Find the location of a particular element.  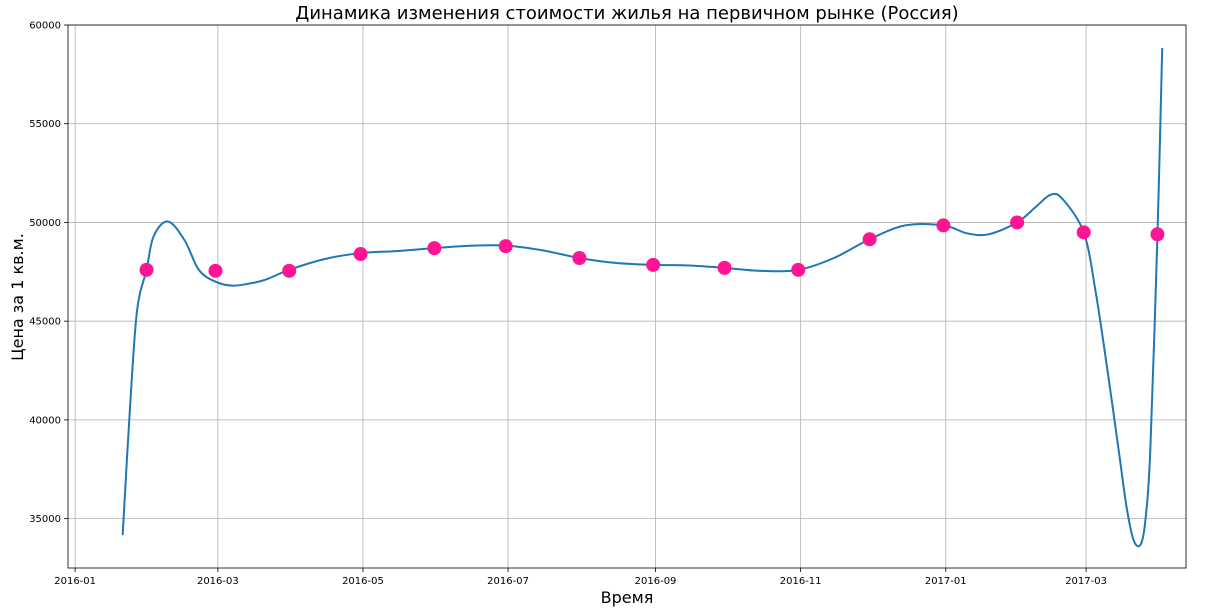

y-tick-label: 55000 is located at coordinates (45, 124).